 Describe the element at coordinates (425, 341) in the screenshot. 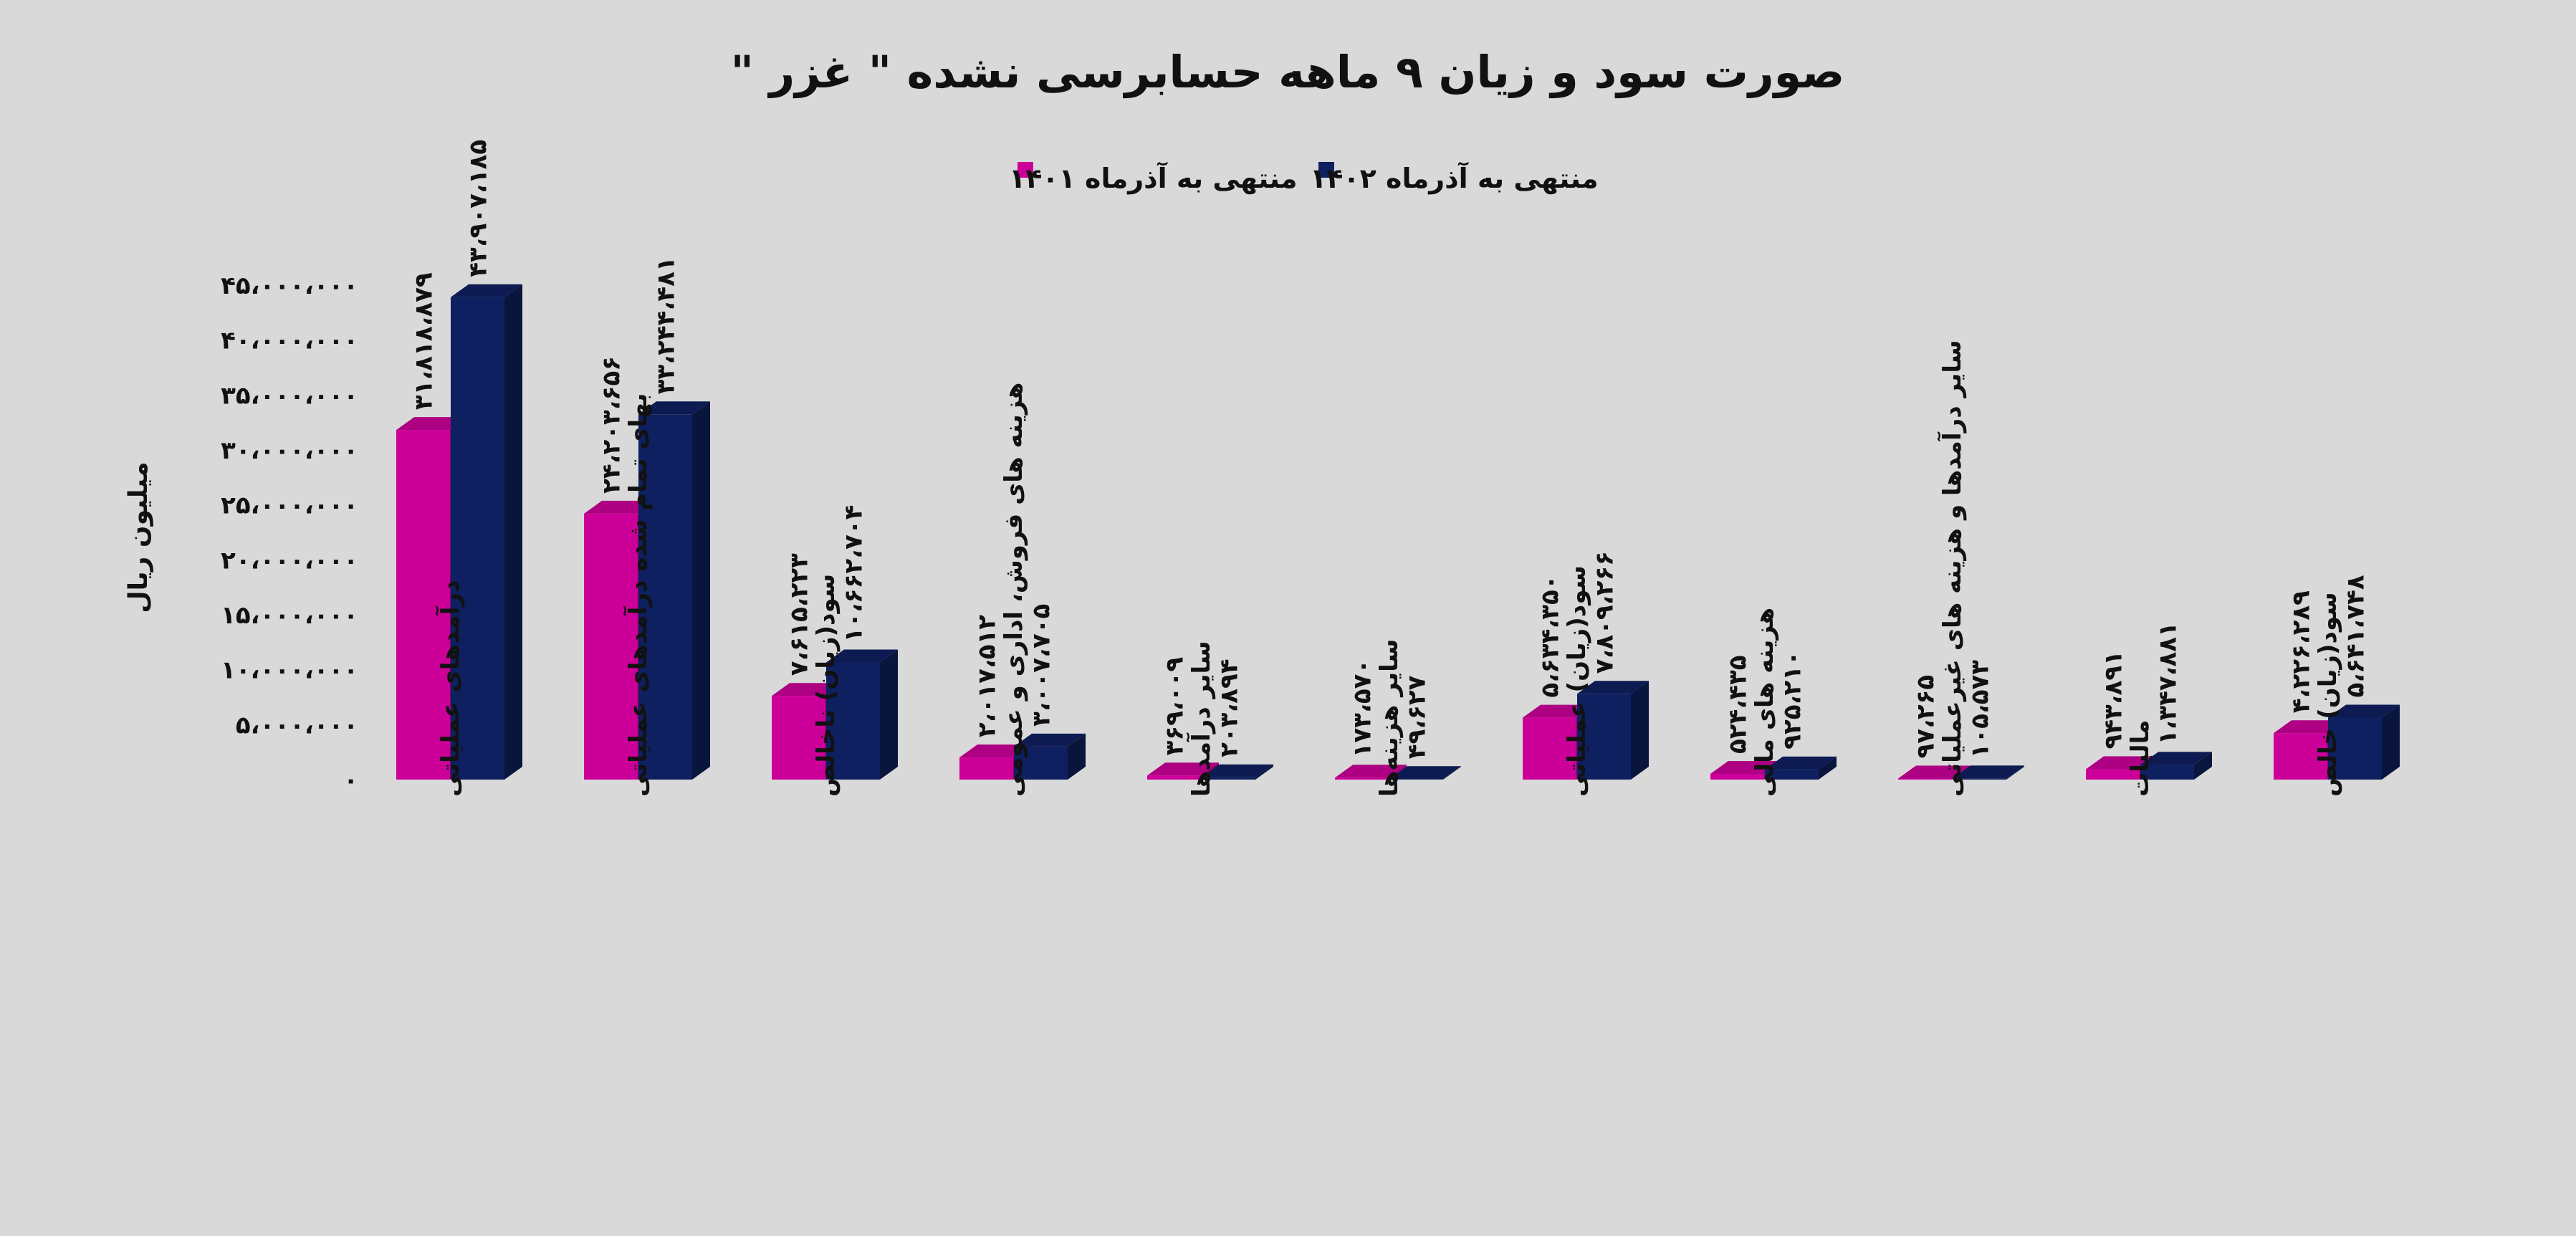

I see `data-label: ۳۱،۸۱۸،۸۷۹` at that location.